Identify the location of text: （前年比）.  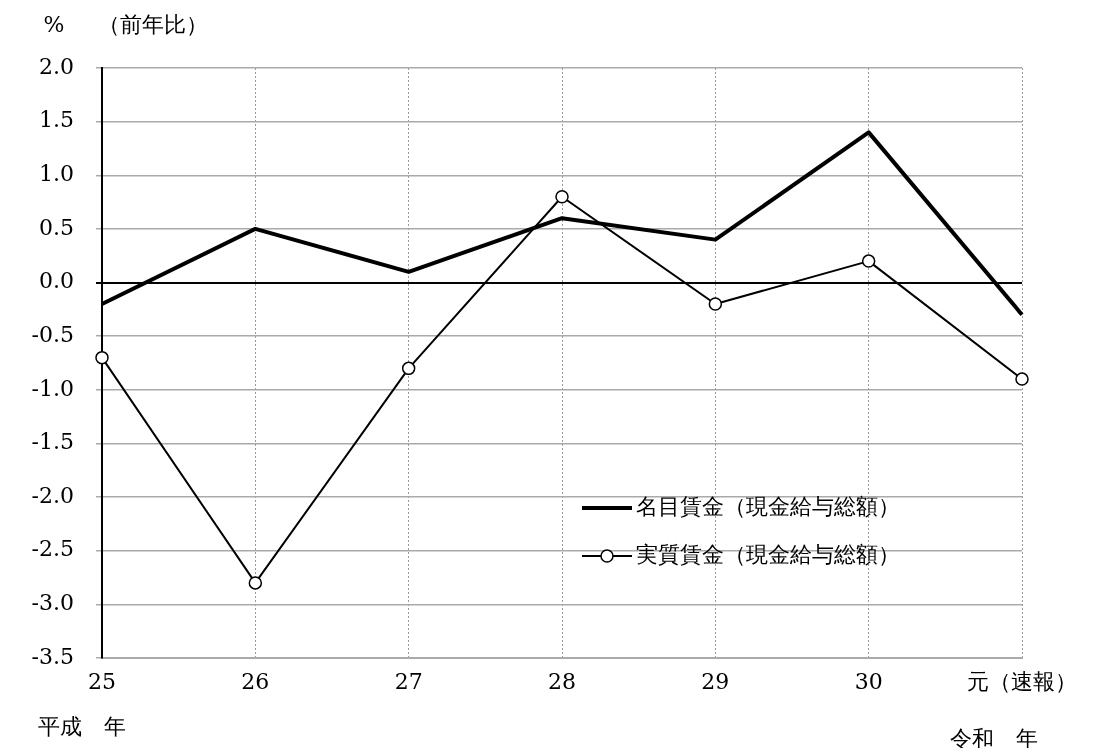
(153, 24).